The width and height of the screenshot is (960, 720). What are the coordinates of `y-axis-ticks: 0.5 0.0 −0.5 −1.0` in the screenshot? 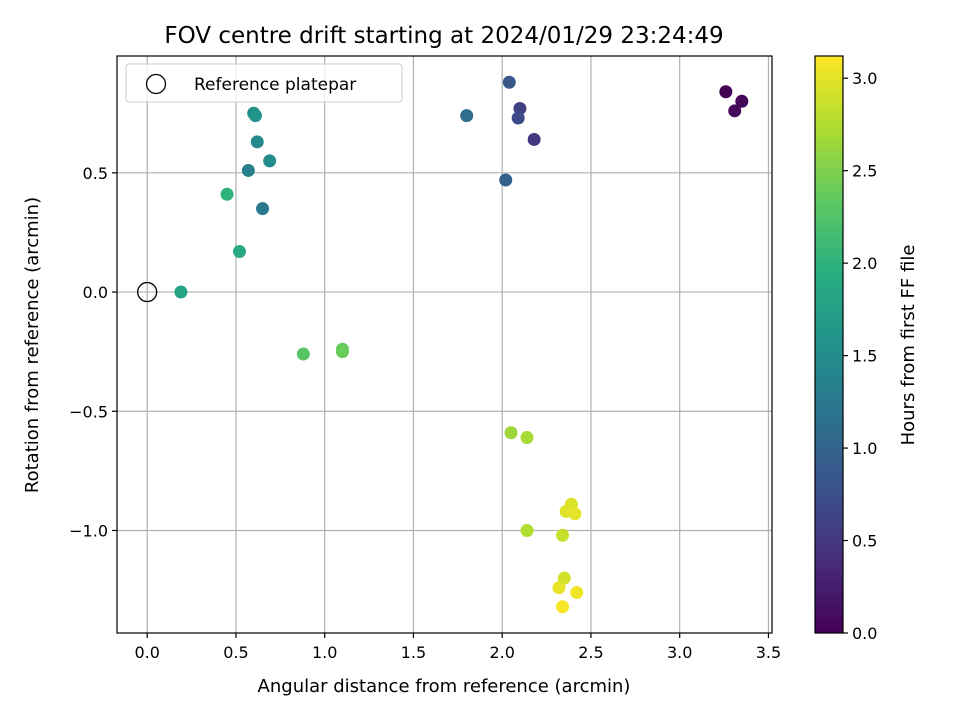 It's located at (93, 352).